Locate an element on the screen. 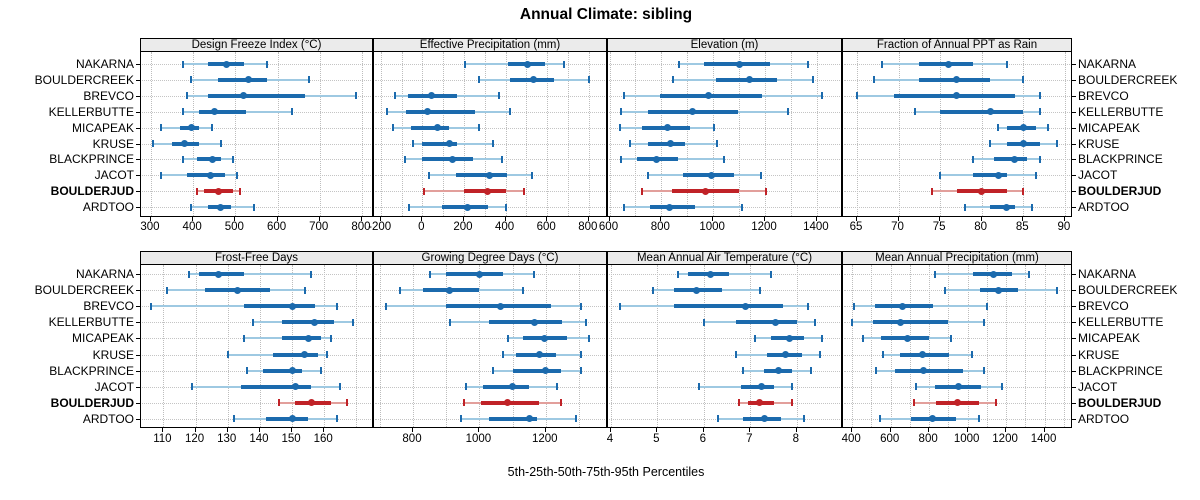 Image resolution: width=1200 pixels, height=500 pixels. station-label-left: ARDTOO is located at coordinates (108, 418).